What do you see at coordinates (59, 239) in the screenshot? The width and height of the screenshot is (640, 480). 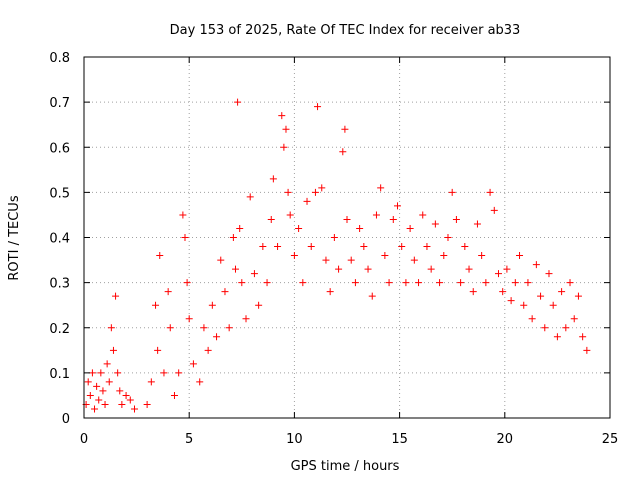 I see `y-tick-label: 0.4` at bounding box center [59, 239].